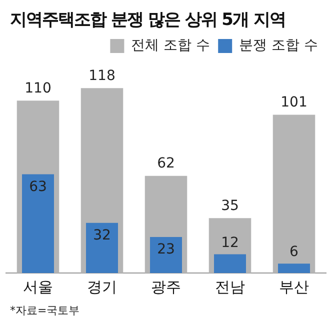 The width and height of the screenshot is (336, 330). I want to click on data-label: 110, so click(38, 88).